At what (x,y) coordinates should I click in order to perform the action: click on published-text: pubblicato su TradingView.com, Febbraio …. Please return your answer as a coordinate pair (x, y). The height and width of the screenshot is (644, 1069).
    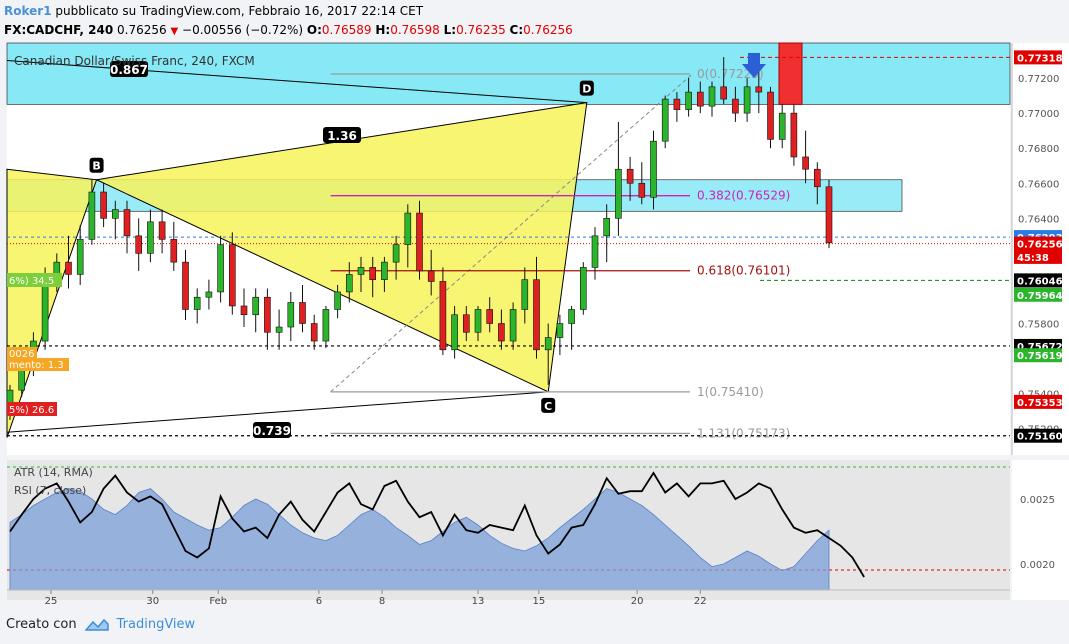
    Looking at the image, I should click on (239, 11).